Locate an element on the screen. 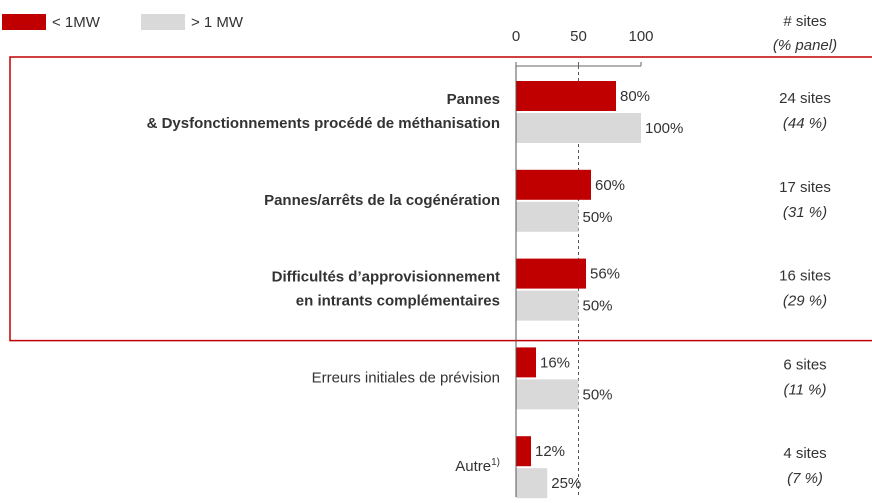 Image resolution: width=872 pixels, height=503 pixels. value-label: 25% is located at coordinates (566, 483).